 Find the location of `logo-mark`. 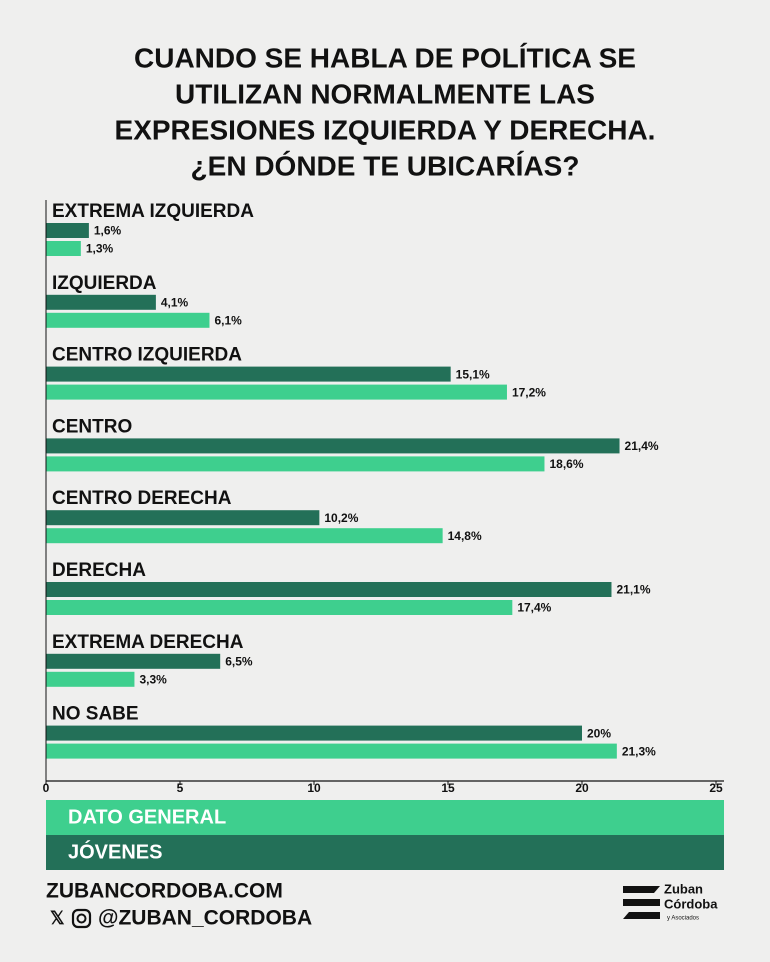

logo-mark is located at coordinates (641, 902).